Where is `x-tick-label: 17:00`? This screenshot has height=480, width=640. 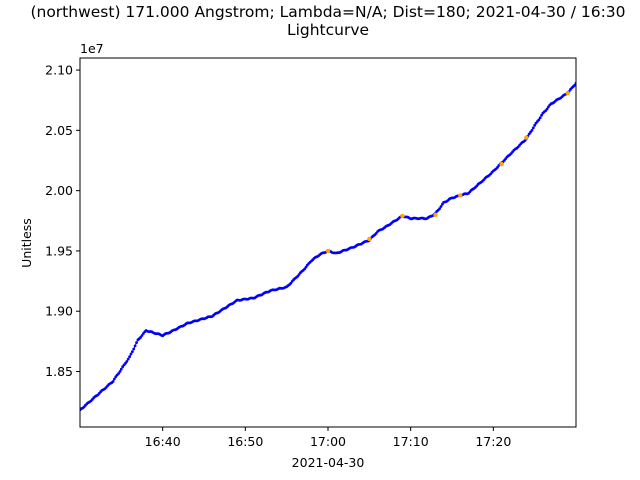
x-tick-label: 17:00 is located at coordinates (328, 441).